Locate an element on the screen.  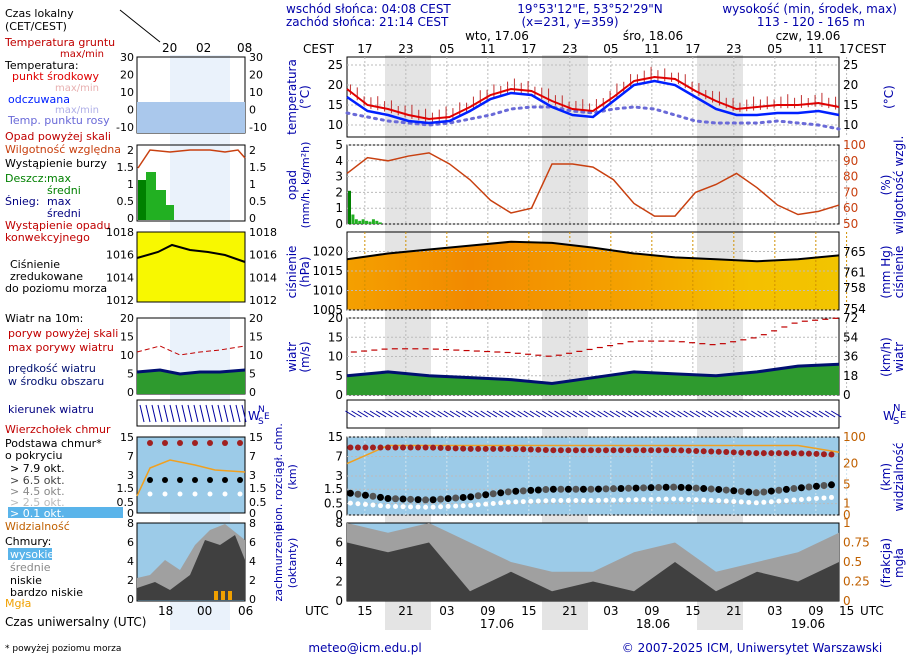
legend-tick: 6 is located at coordinates (252, 542).